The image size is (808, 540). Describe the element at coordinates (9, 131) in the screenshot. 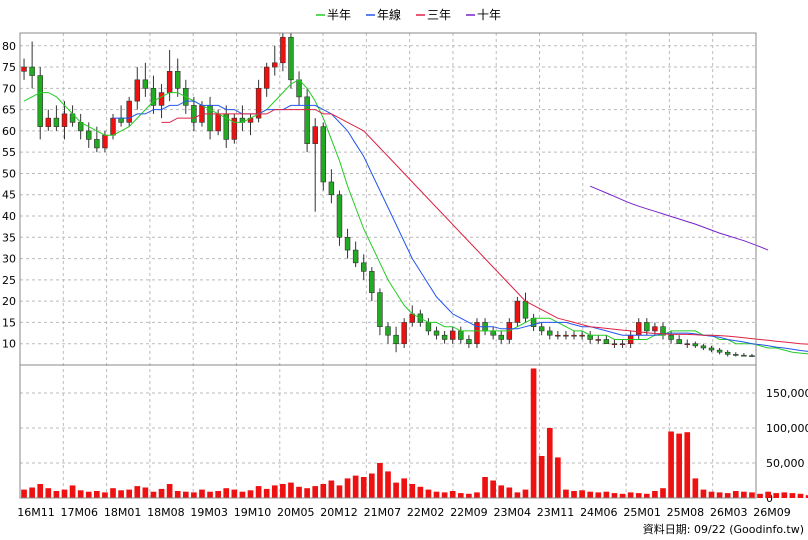

I see `price-tick-label: 60` at that location.